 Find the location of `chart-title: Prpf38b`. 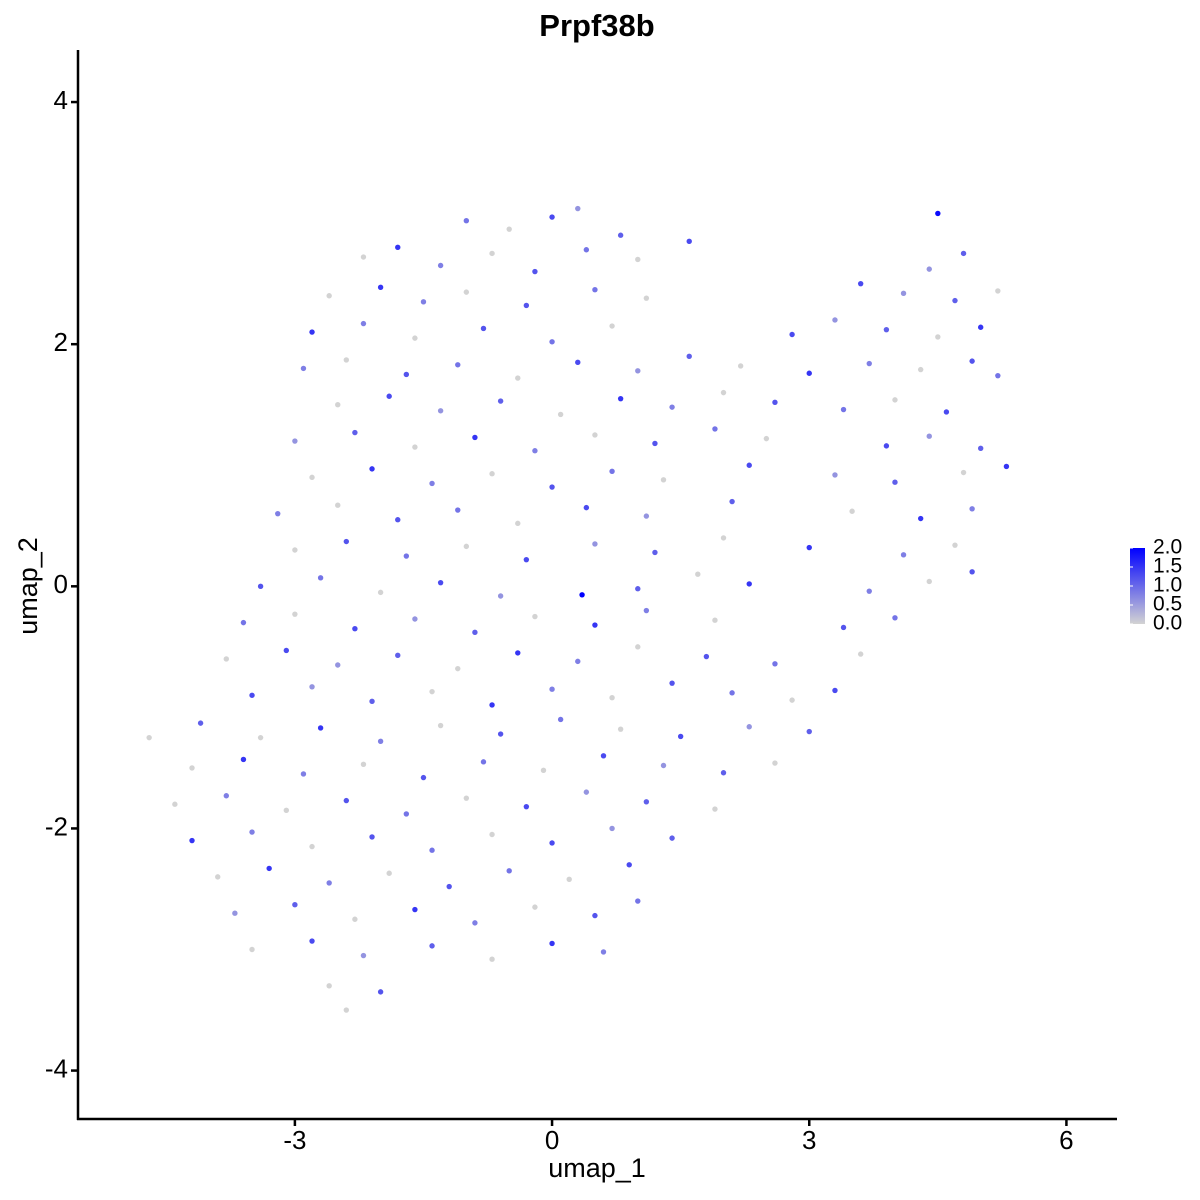

chart-title: Prpf38b is located at coordinates (596, 25).